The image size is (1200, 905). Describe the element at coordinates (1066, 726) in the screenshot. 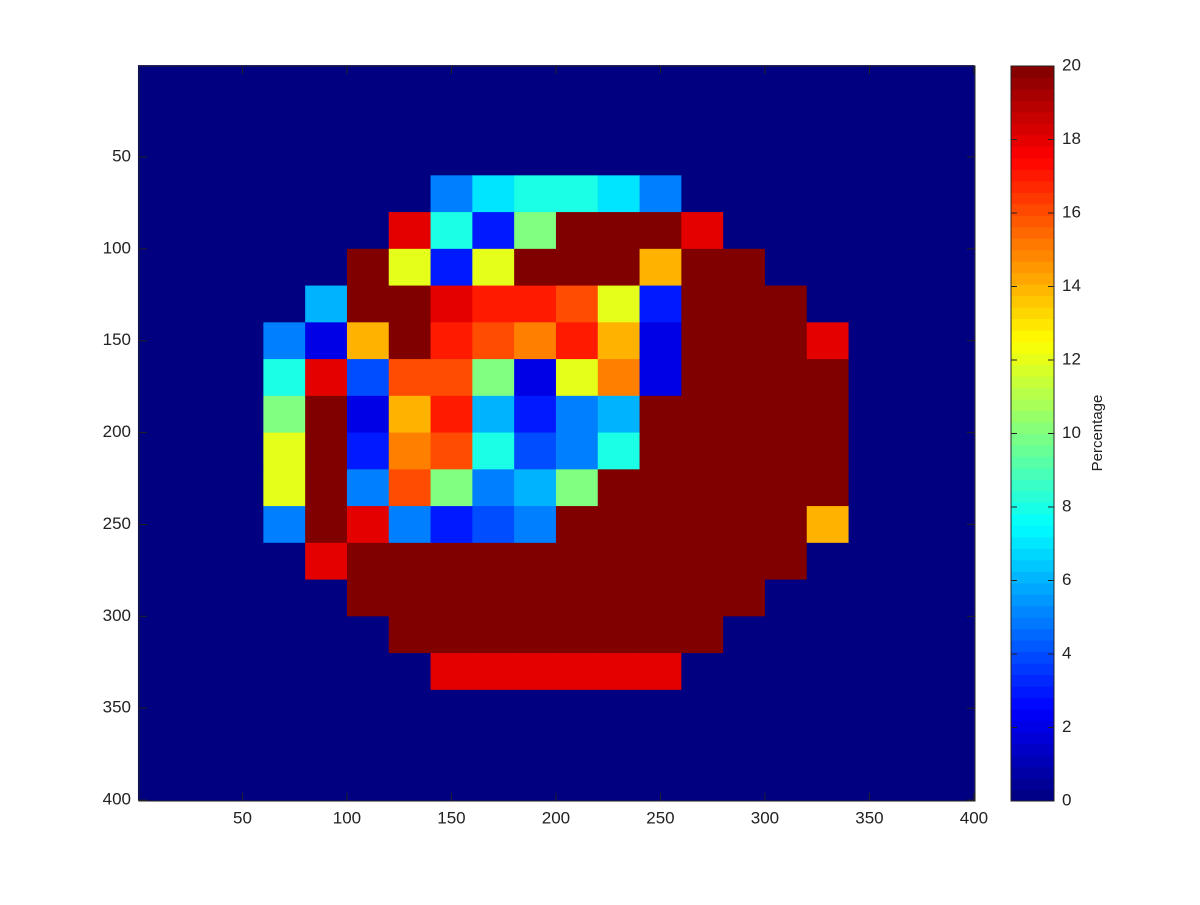

I see `colorbar-tick-label: 2` at that location.